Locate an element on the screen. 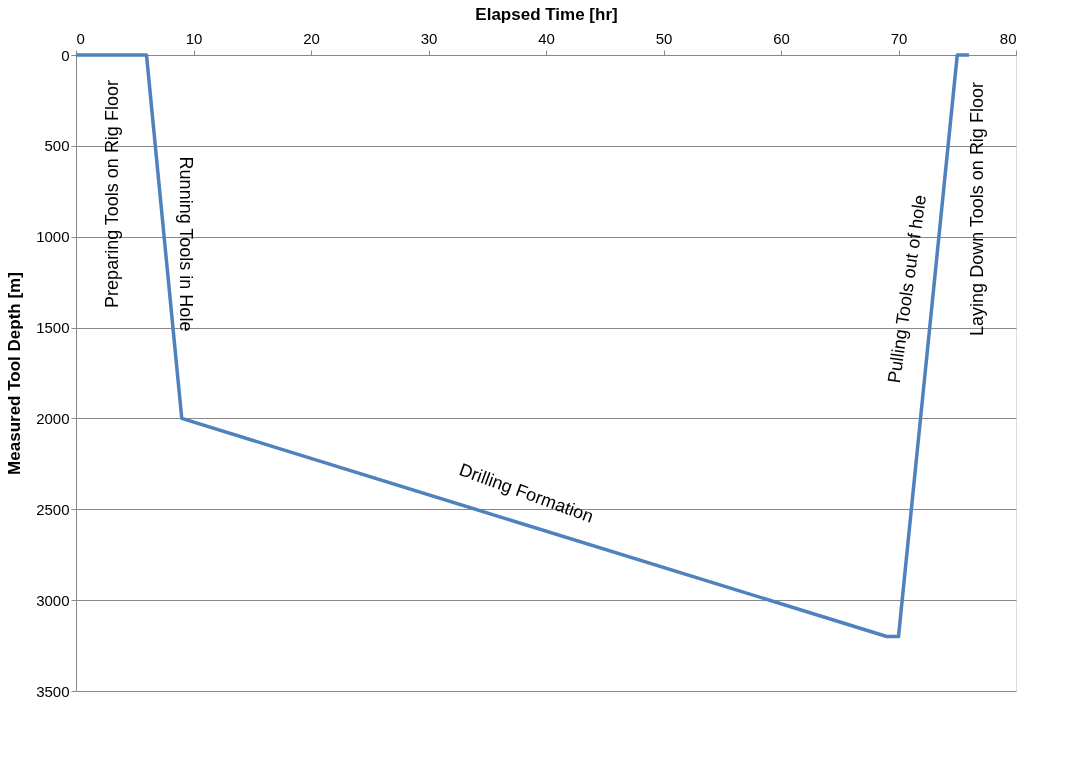 The image size is (1085, 758). y-tick-label: 1500 is located at coordinates (53, 328).